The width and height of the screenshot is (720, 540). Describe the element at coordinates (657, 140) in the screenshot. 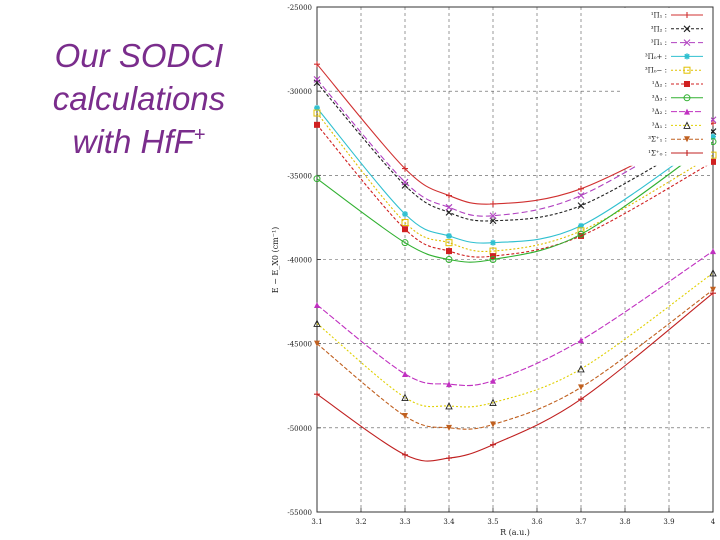

I see `legend-label: ³Σ⁺₁ :` at that location.